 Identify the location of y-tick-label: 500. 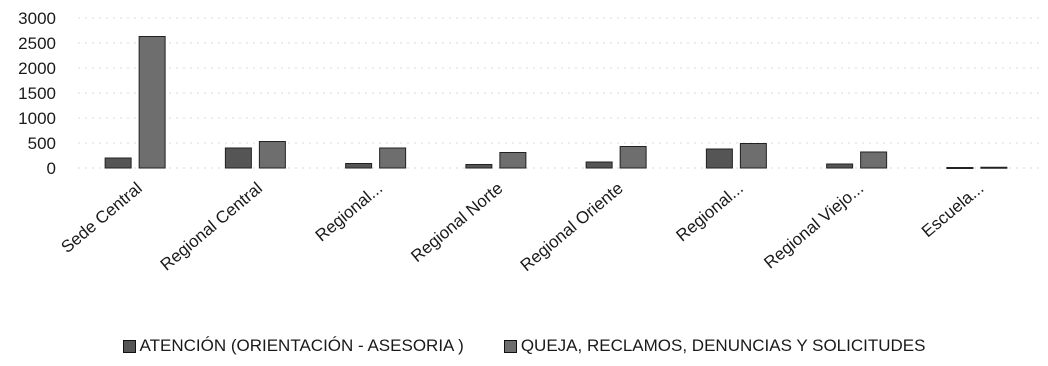
(42, 143).